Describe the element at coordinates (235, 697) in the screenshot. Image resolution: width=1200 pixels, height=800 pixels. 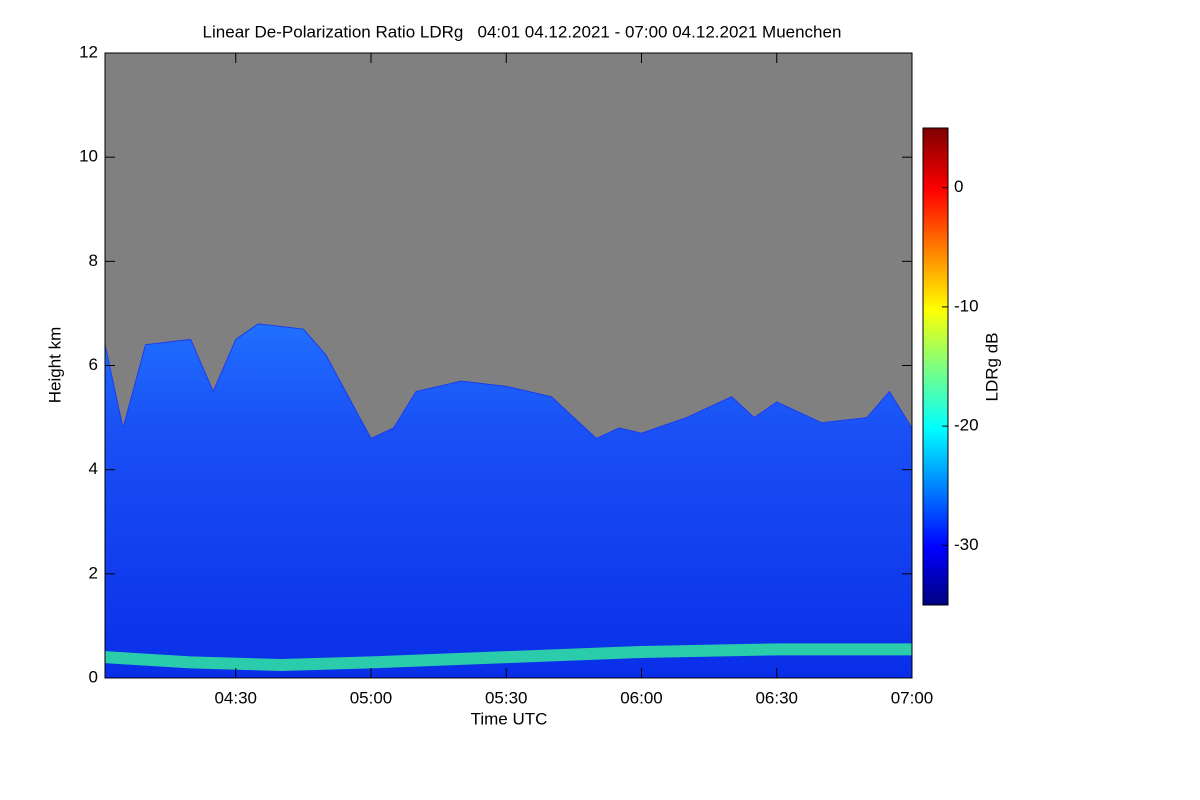
I see `x-tick-label: 04:30` at that location.